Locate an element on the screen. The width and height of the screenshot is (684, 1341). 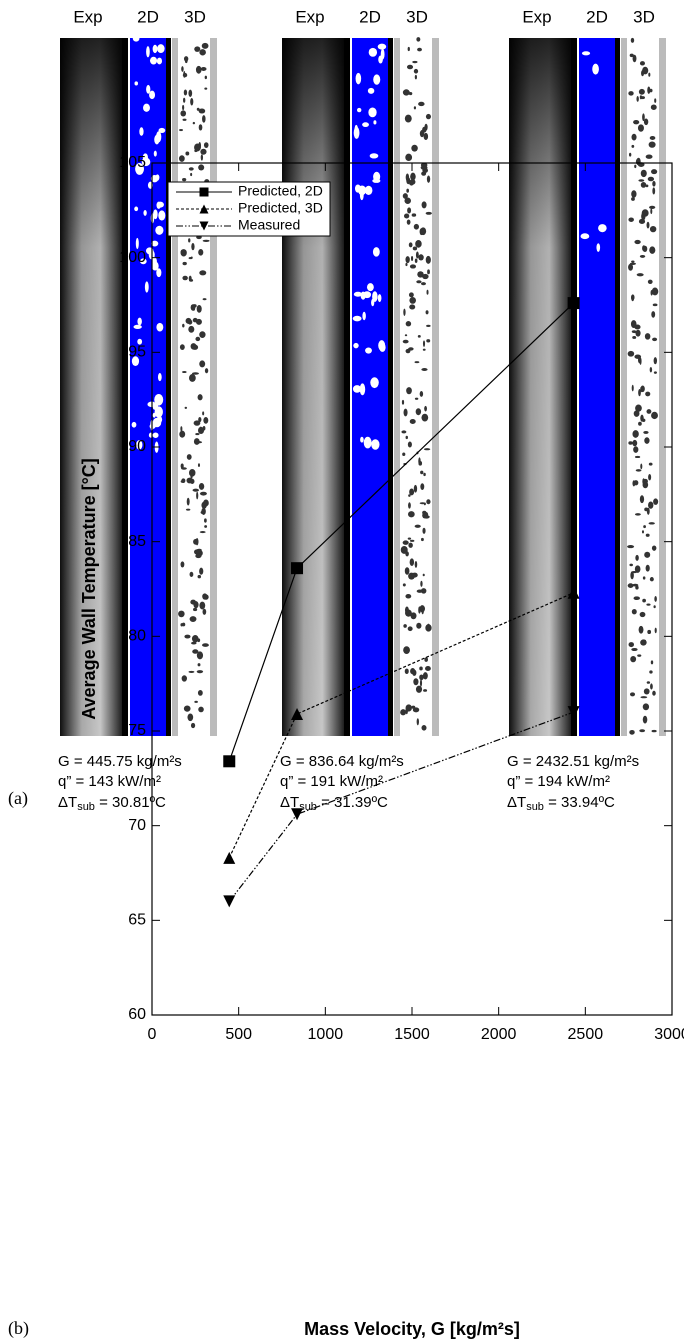
divider is located at coordinates (168, 387).